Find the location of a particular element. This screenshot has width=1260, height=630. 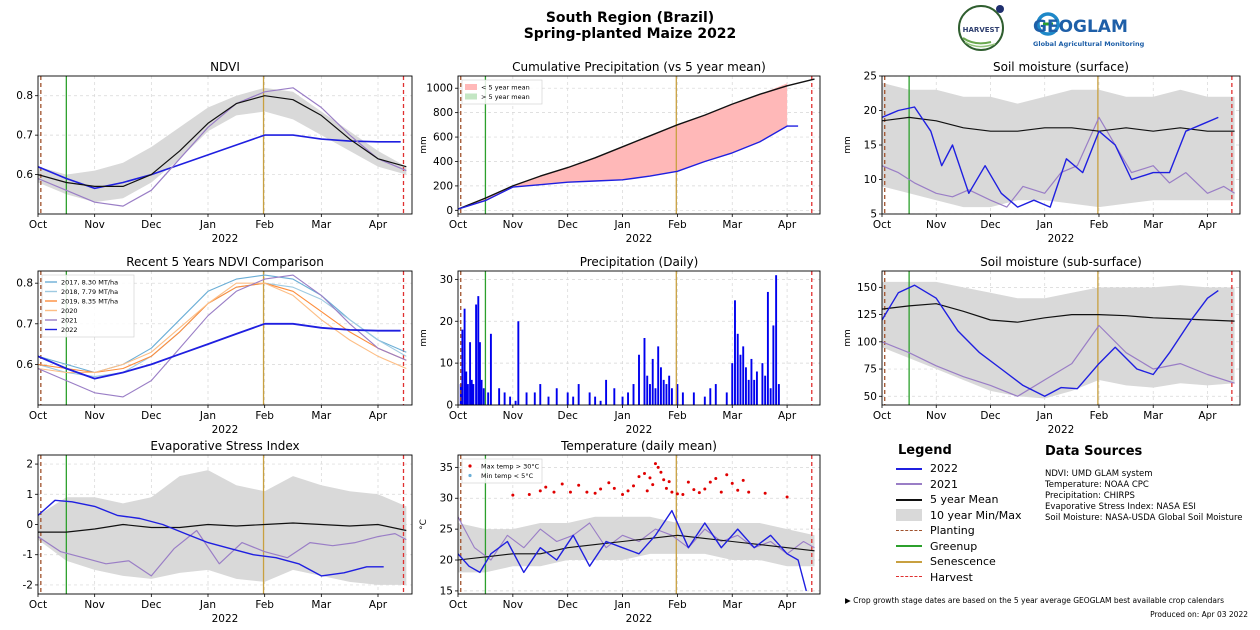

legend-label: Harvest is located at coordinates (951, 577).